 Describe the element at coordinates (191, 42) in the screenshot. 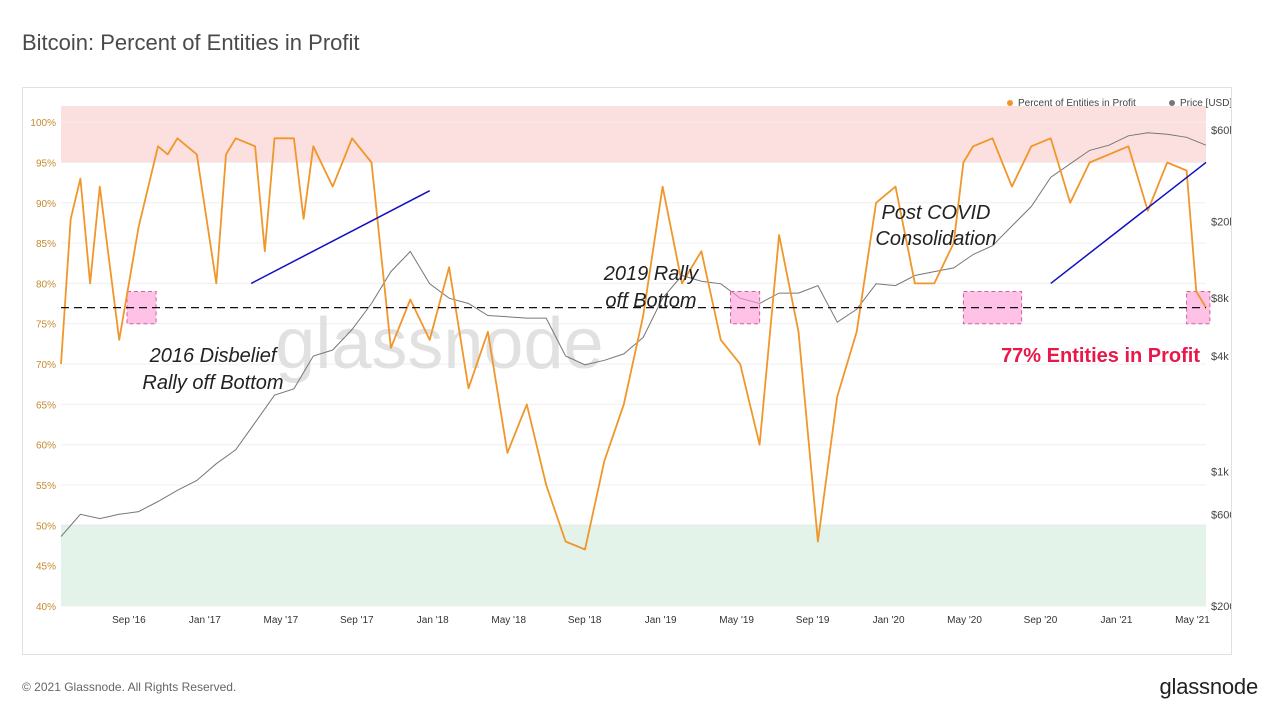

I see `page-title: Bitcoin: Percent of Entities in Profit` at that location.